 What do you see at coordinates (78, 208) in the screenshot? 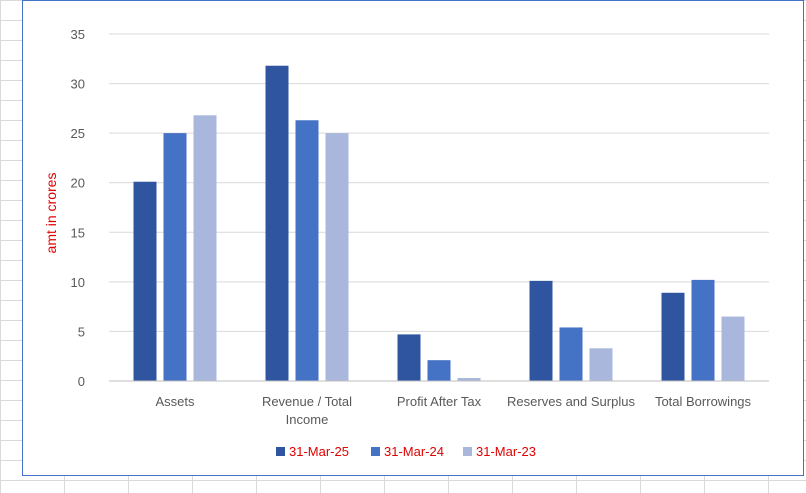
I see `y-axis-ticks: 0 5 10 15 20 25 30 35` at bounding box center [78, 208].